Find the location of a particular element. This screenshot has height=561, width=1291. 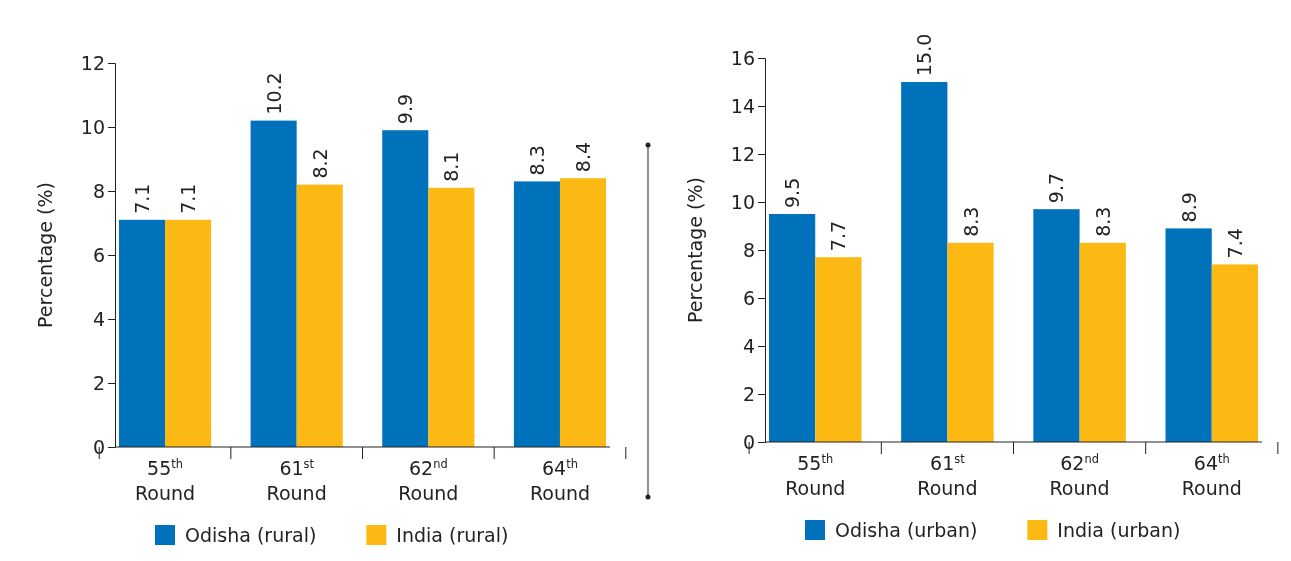

data-label: 9.7 is located at coordinates (1056, 188).